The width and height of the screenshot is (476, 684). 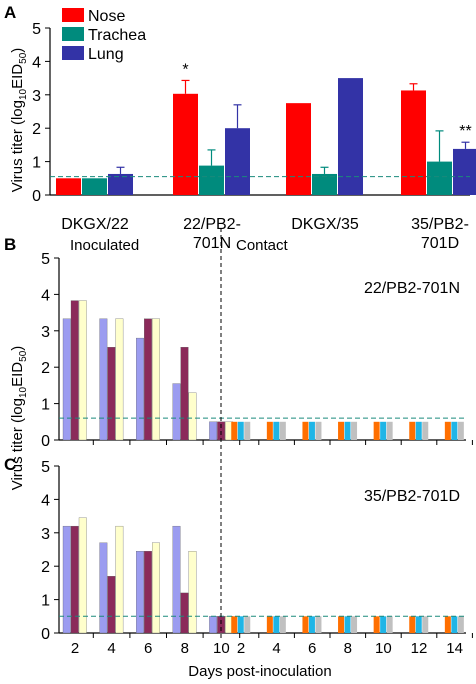 I want to click on panel-b-label: B, so click(x=10, y=244).